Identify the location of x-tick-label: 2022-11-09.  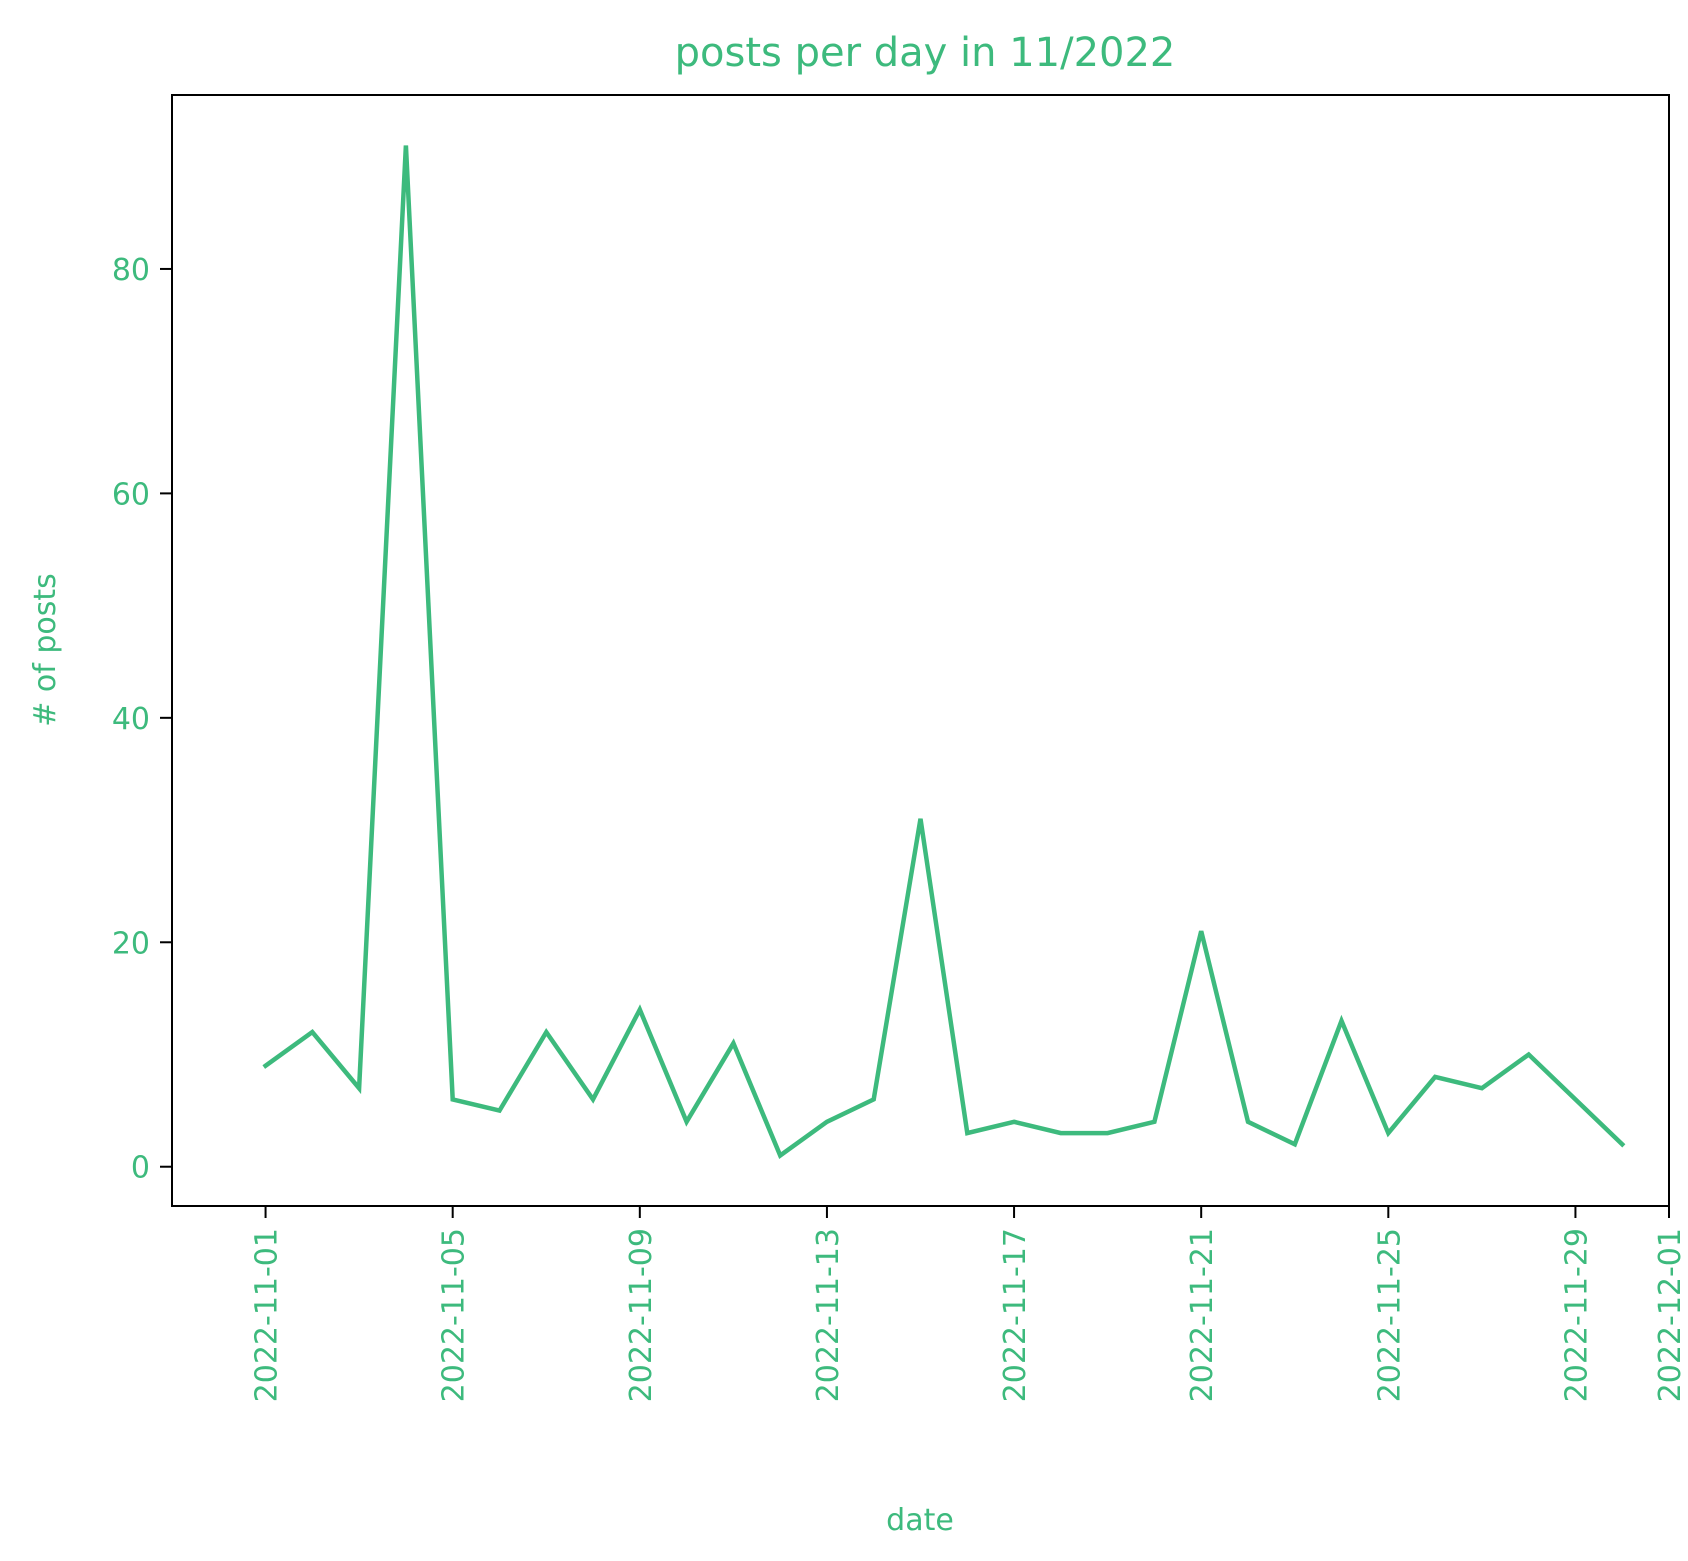
(641, 1315).